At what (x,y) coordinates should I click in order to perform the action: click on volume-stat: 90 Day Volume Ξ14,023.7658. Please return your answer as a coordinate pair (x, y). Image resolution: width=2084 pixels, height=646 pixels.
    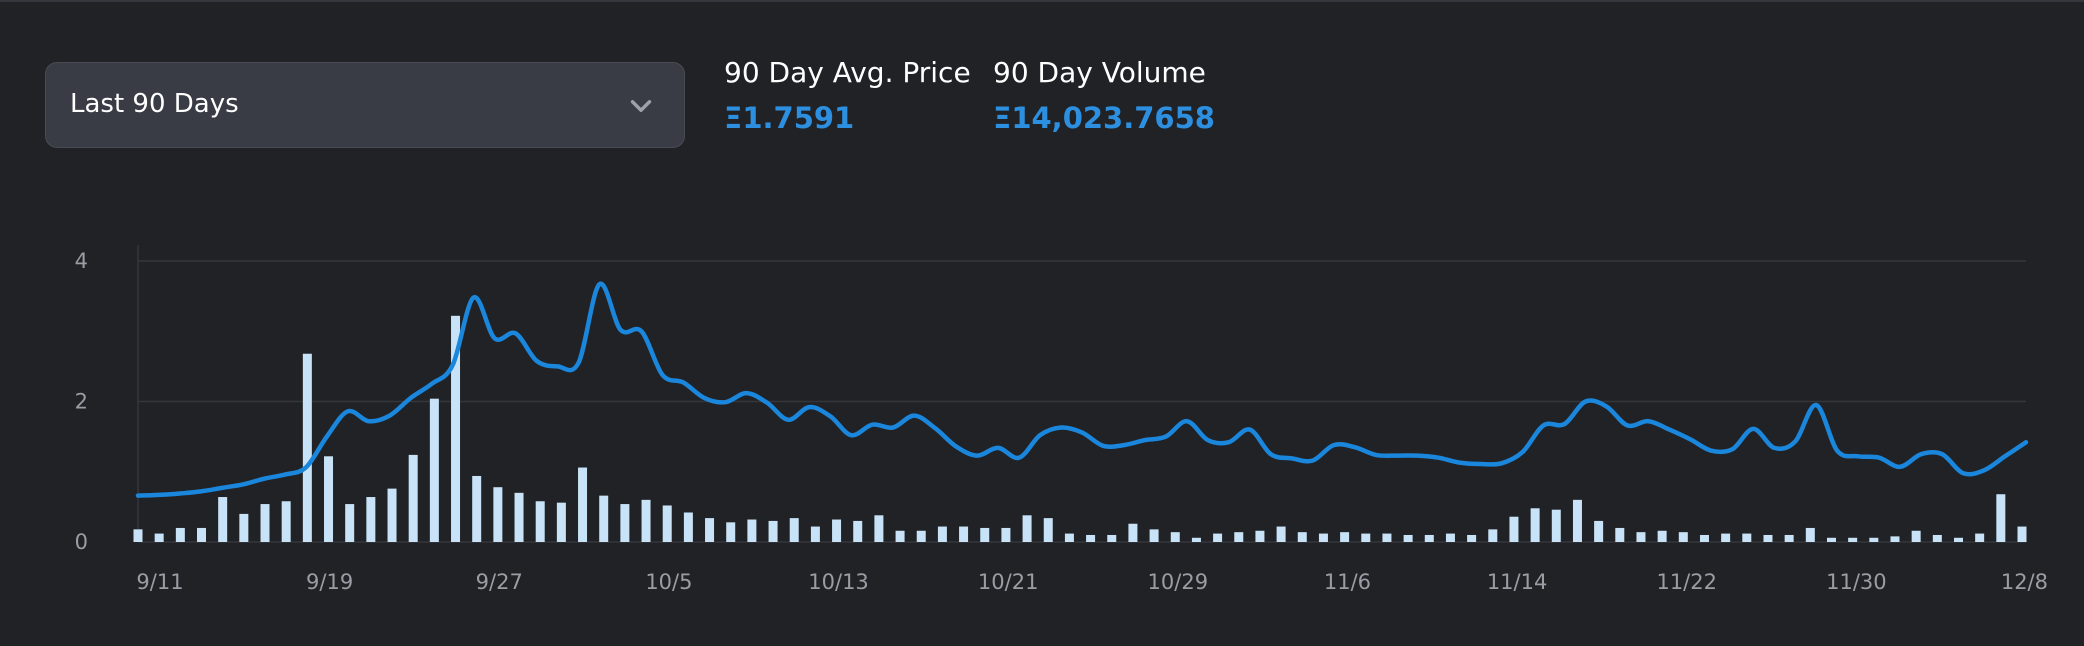
    Looking at the image, I should click on (1104, 95).